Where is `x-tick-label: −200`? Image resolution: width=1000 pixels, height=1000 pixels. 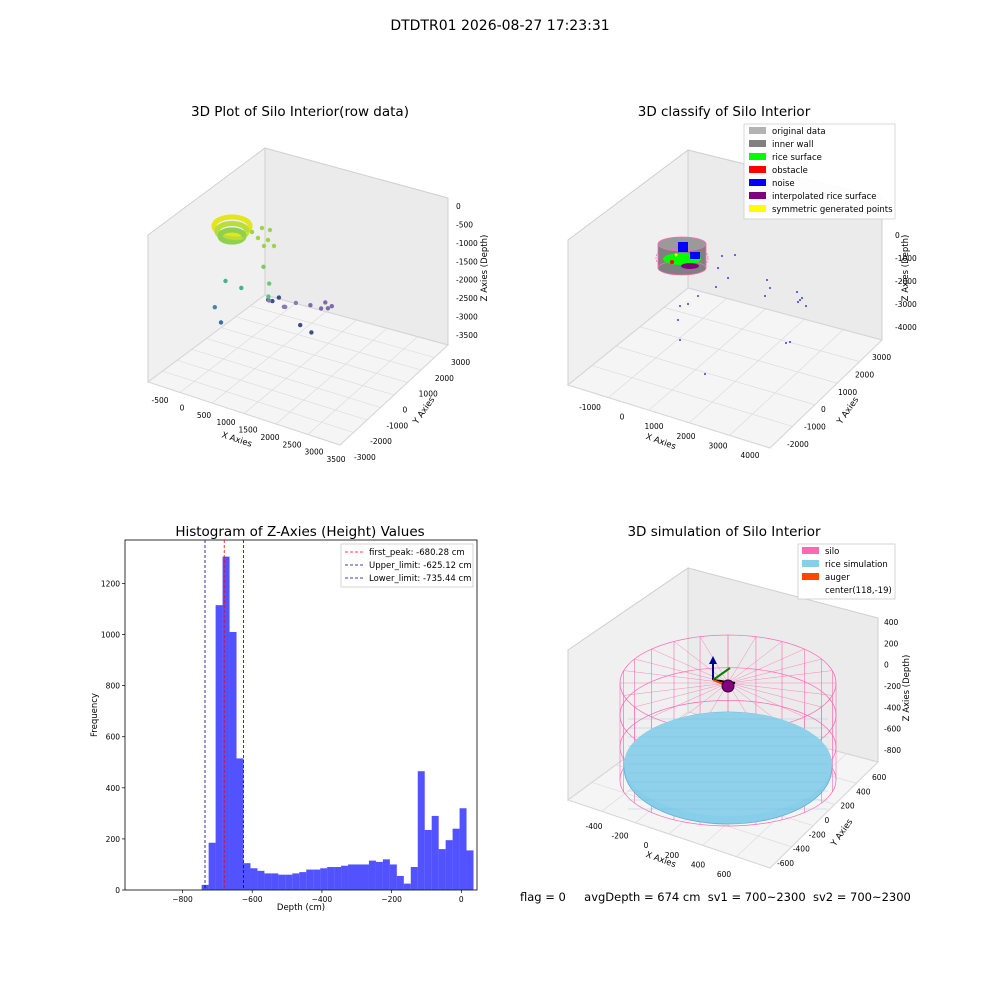
x-tick-label: −200 is located at coordinates (391, 899).